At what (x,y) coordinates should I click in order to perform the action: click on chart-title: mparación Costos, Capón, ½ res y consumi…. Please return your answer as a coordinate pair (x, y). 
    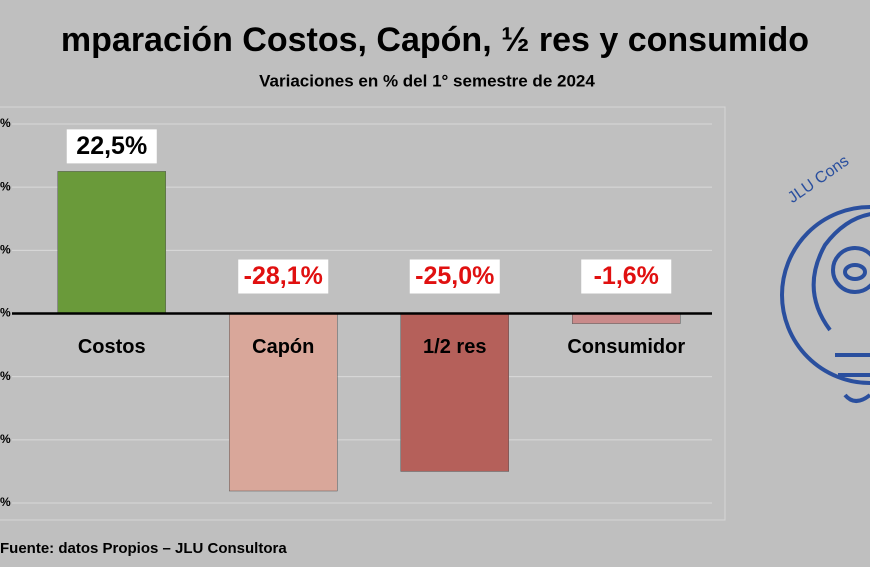
    Looking at the image, I should click on (435, 40).